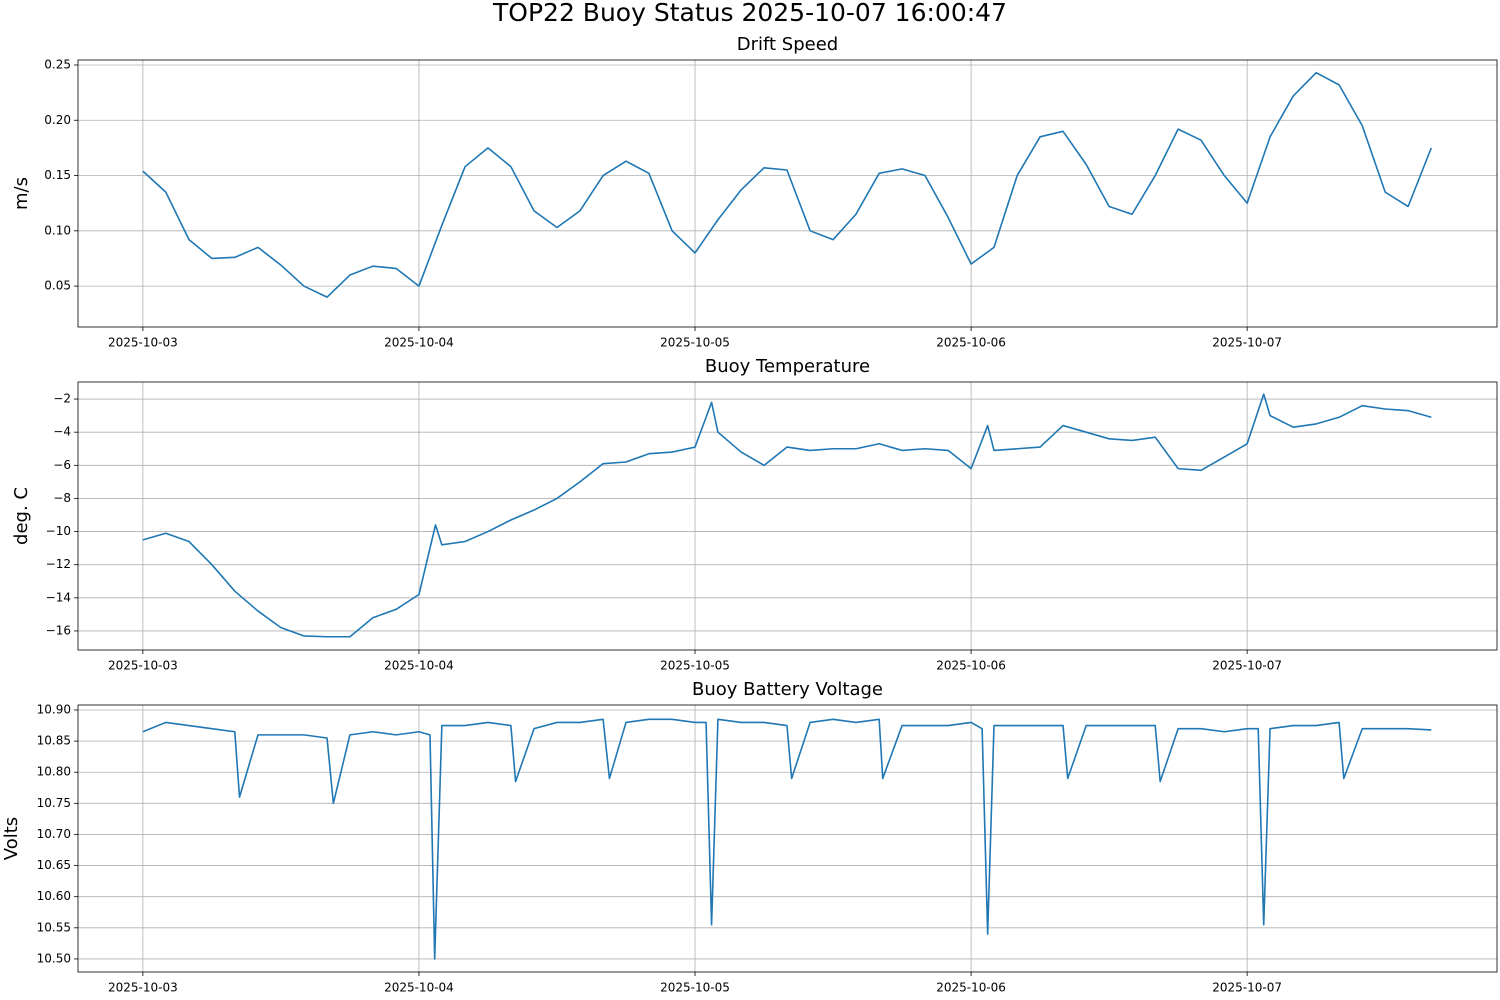  I want to click on y-tick-label: 10.80, so click(54, 772).